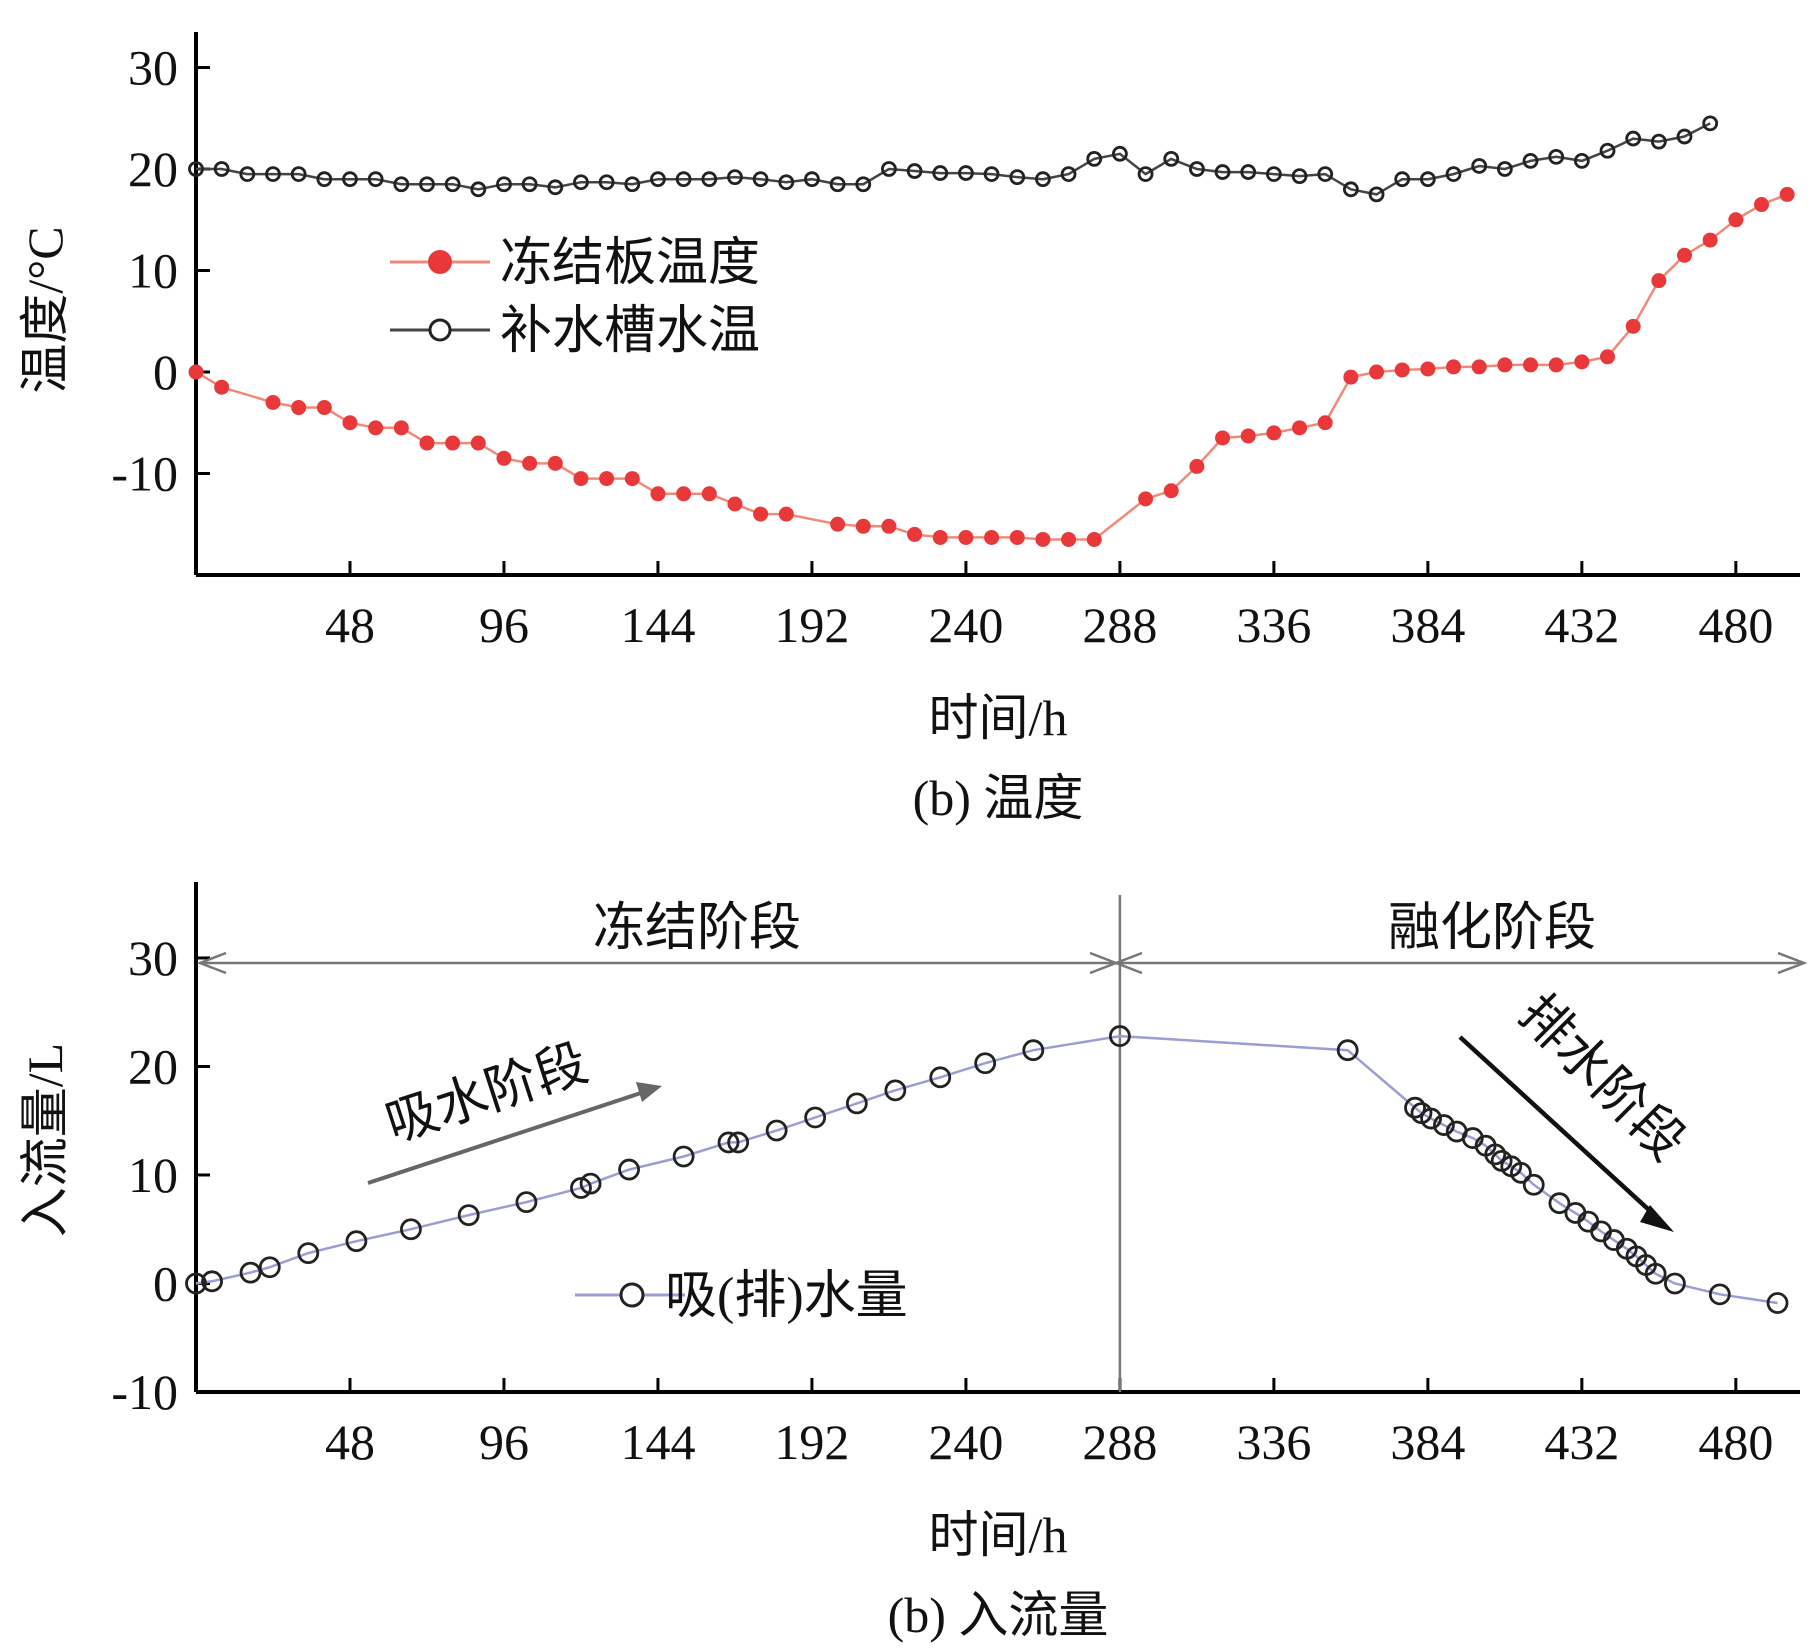 The height and width of the screenshot is (1648, 1814). What do you see at coordinates (1427, 1442) in the screenshot?
I see `x-tick-label: 384` at bounding box center [1427, 1442].